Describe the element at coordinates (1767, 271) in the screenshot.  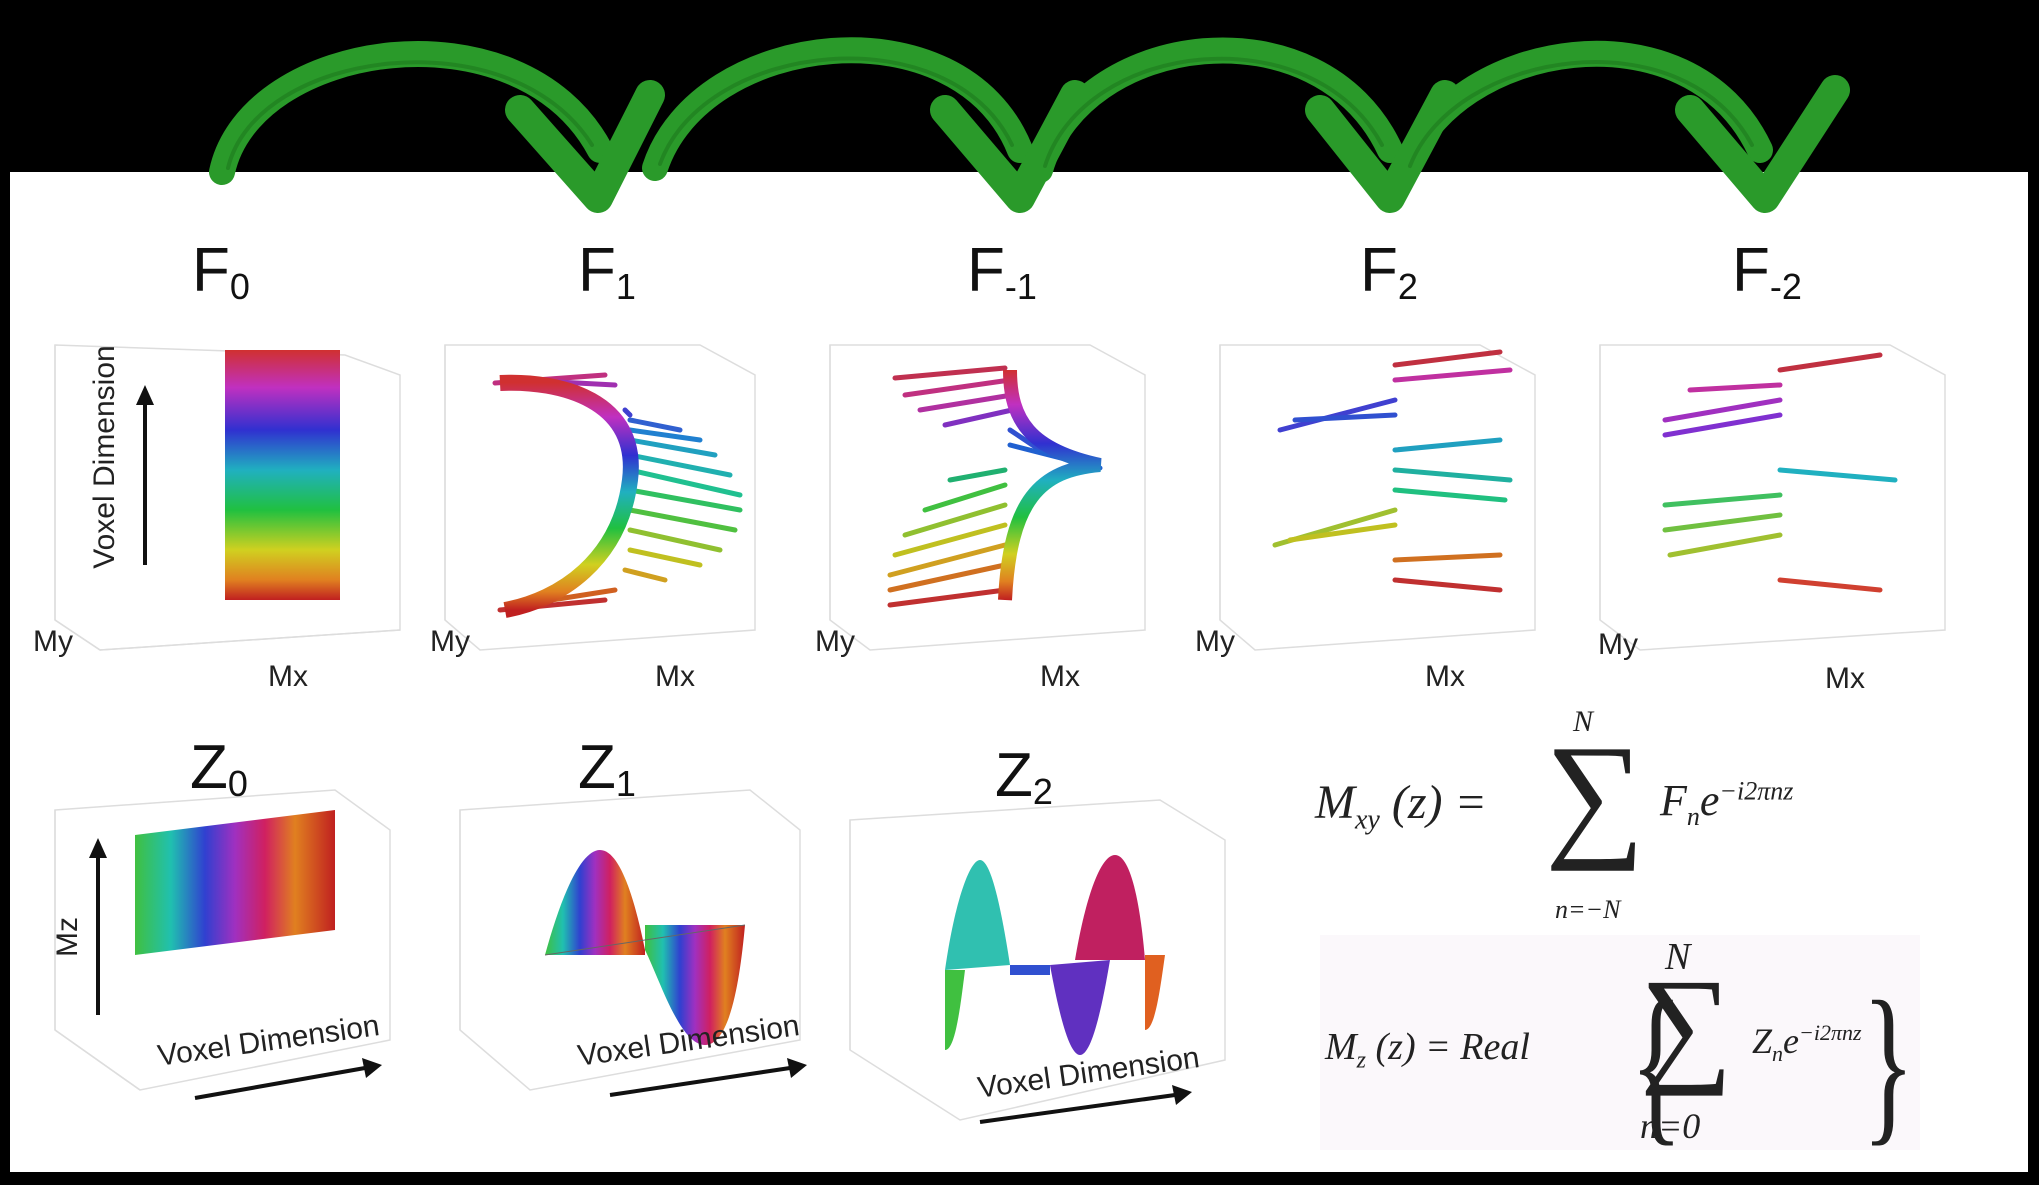
I see `title-fm2: F-2` at that location.